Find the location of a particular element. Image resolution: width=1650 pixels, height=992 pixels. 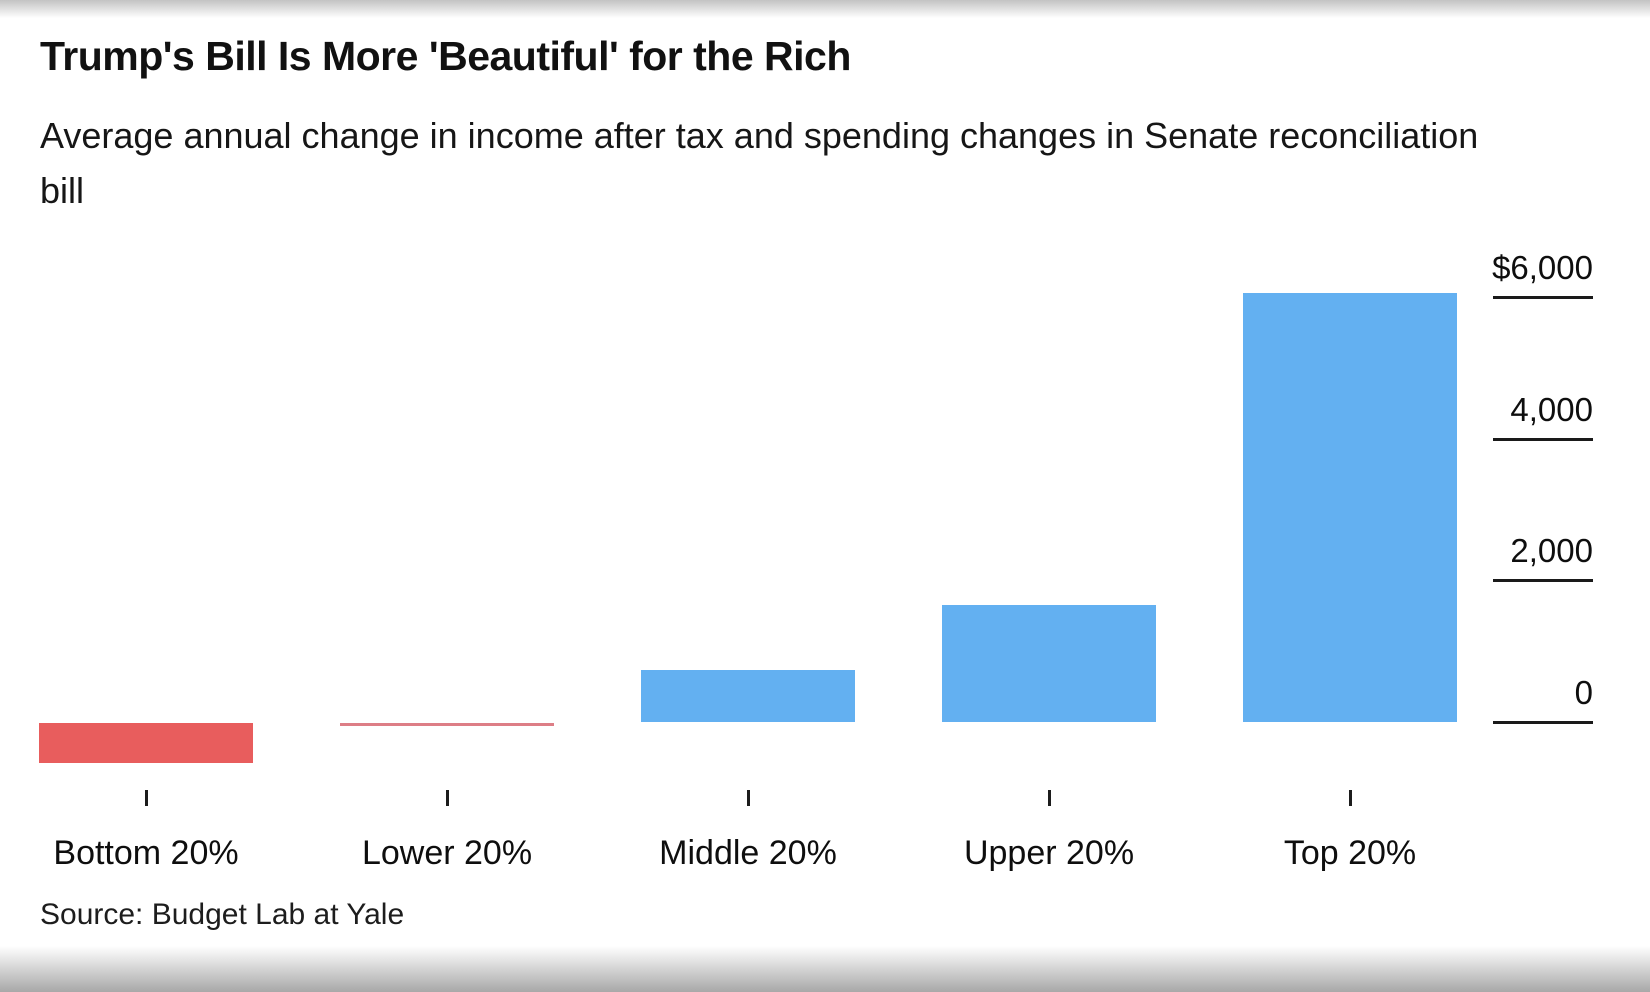

x-axis-label-lower-20: Lower 20% is located at coordinates (447, 853).